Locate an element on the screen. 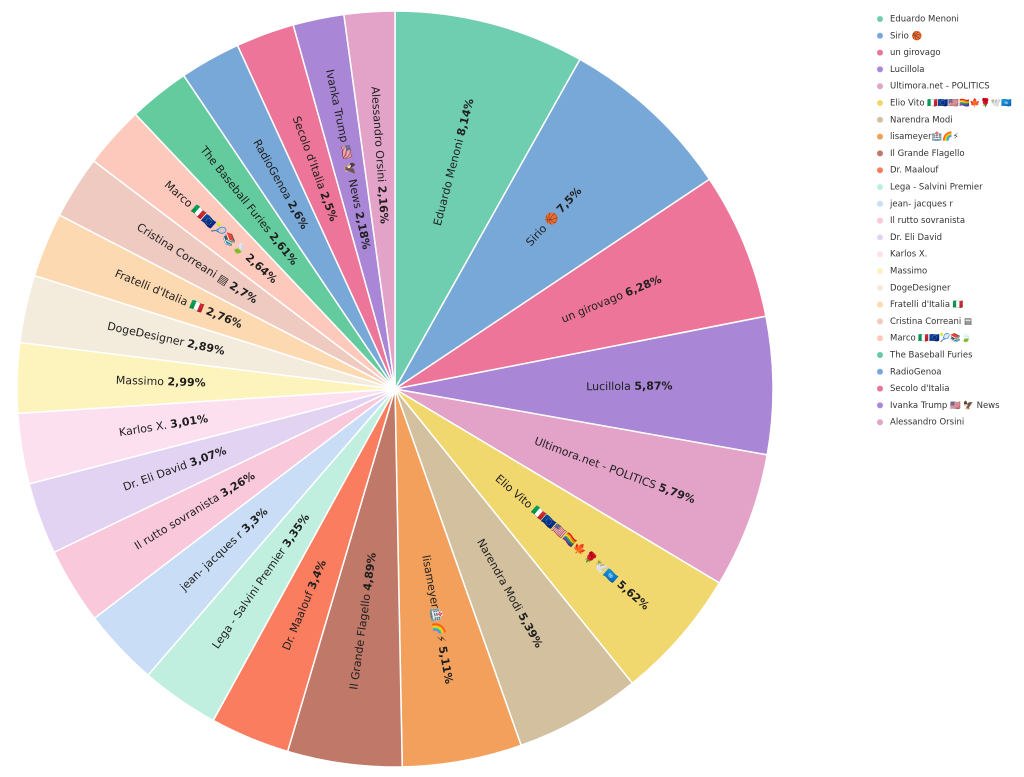 The width and height of the screenshot is (1024, 777). legend-item: RadioGenoa is located at coordinates (909, 372).